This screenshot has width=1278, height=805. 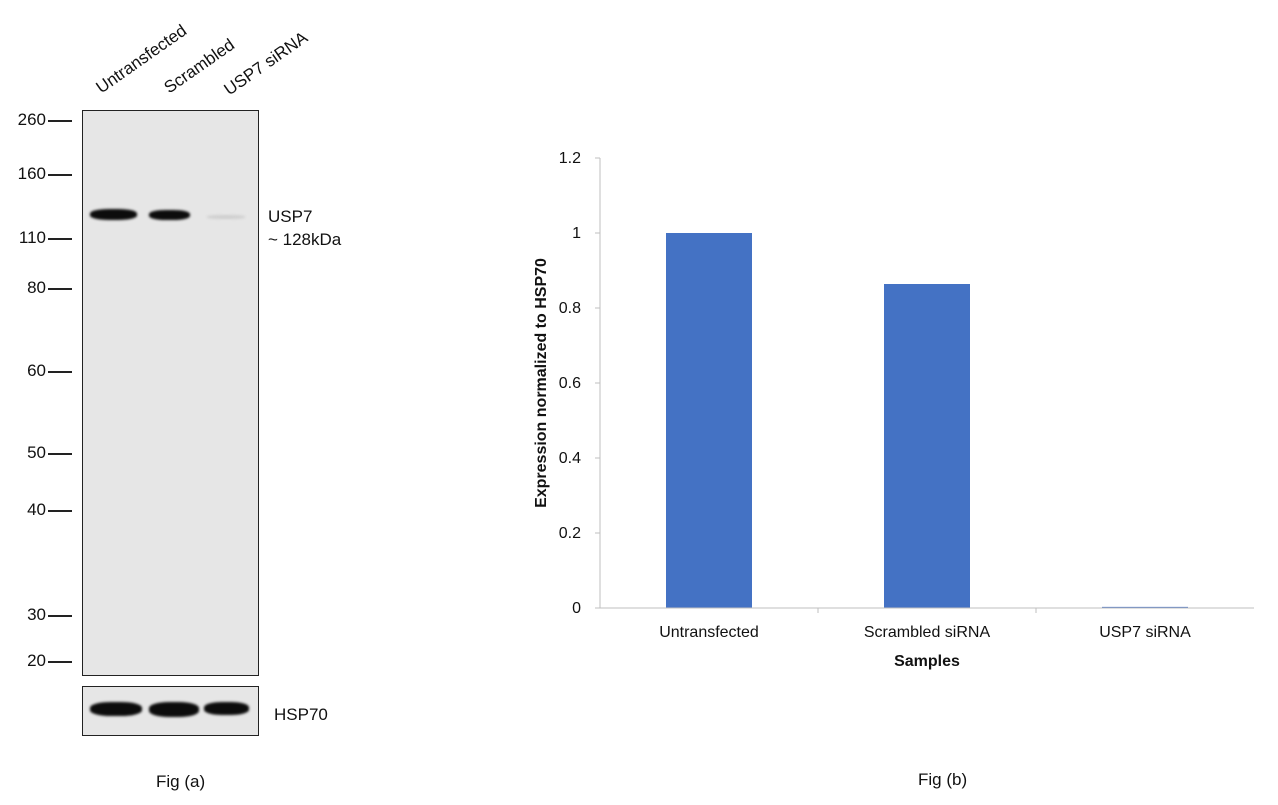 What do you see at coordinates (169, 215) in the screenshot?
I see `band-usp7-scrambled` at bounding box center [169, 215].